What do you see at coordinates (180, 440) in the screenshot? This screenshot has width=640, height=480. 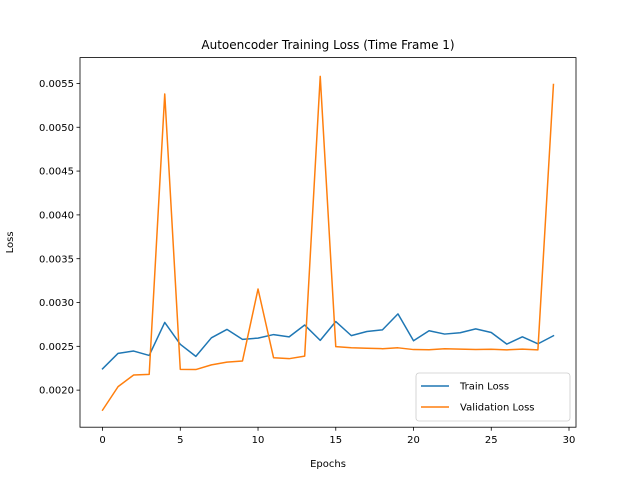 I see `x-tick-label: 5` at bounding box center [180, 440].